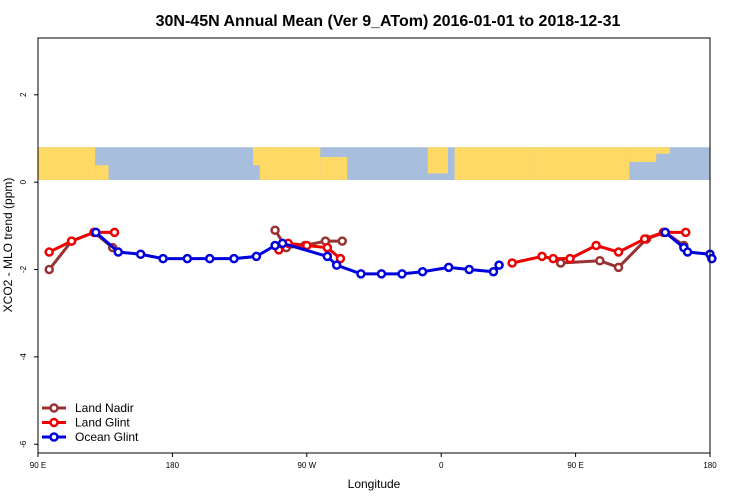  I want to click on legend-item: Land Nadir, so click(88, 408).